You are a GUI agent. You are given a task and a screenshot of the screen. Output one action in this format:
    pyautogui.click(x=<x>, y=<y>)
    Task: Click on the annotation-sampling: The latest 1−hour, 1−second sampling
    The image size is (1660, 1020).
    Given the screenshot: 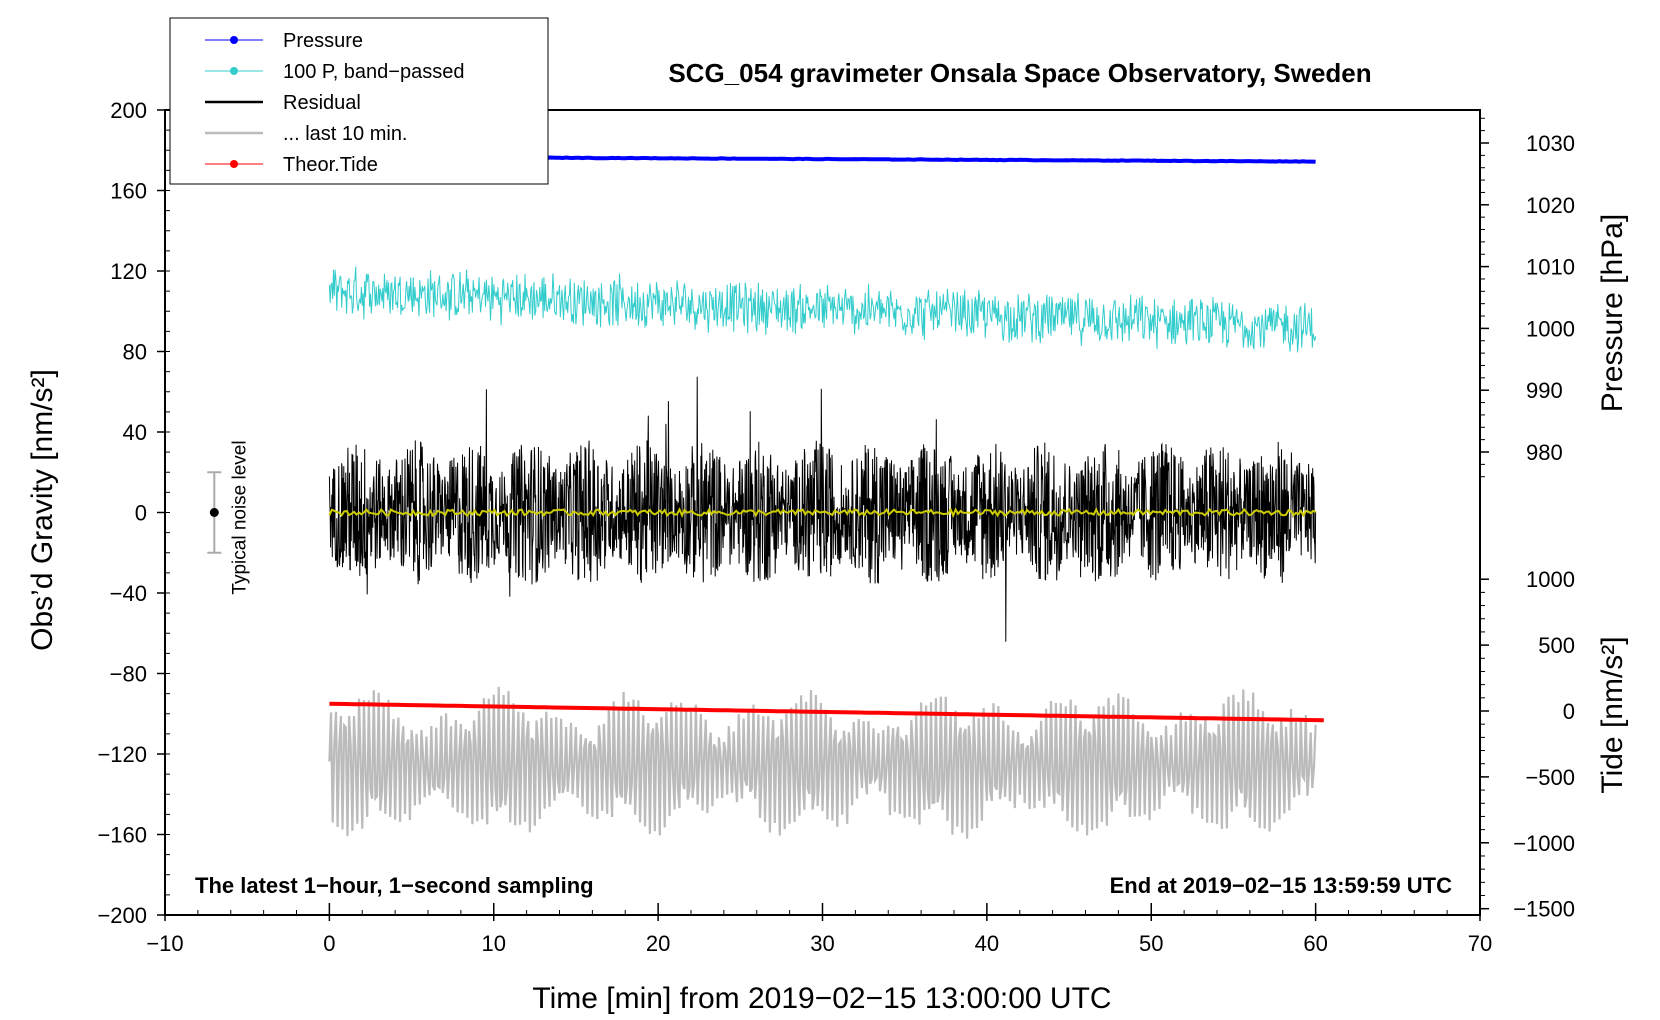 What is the action you would take?
    pyautogui.click(x=394, y=885)
    